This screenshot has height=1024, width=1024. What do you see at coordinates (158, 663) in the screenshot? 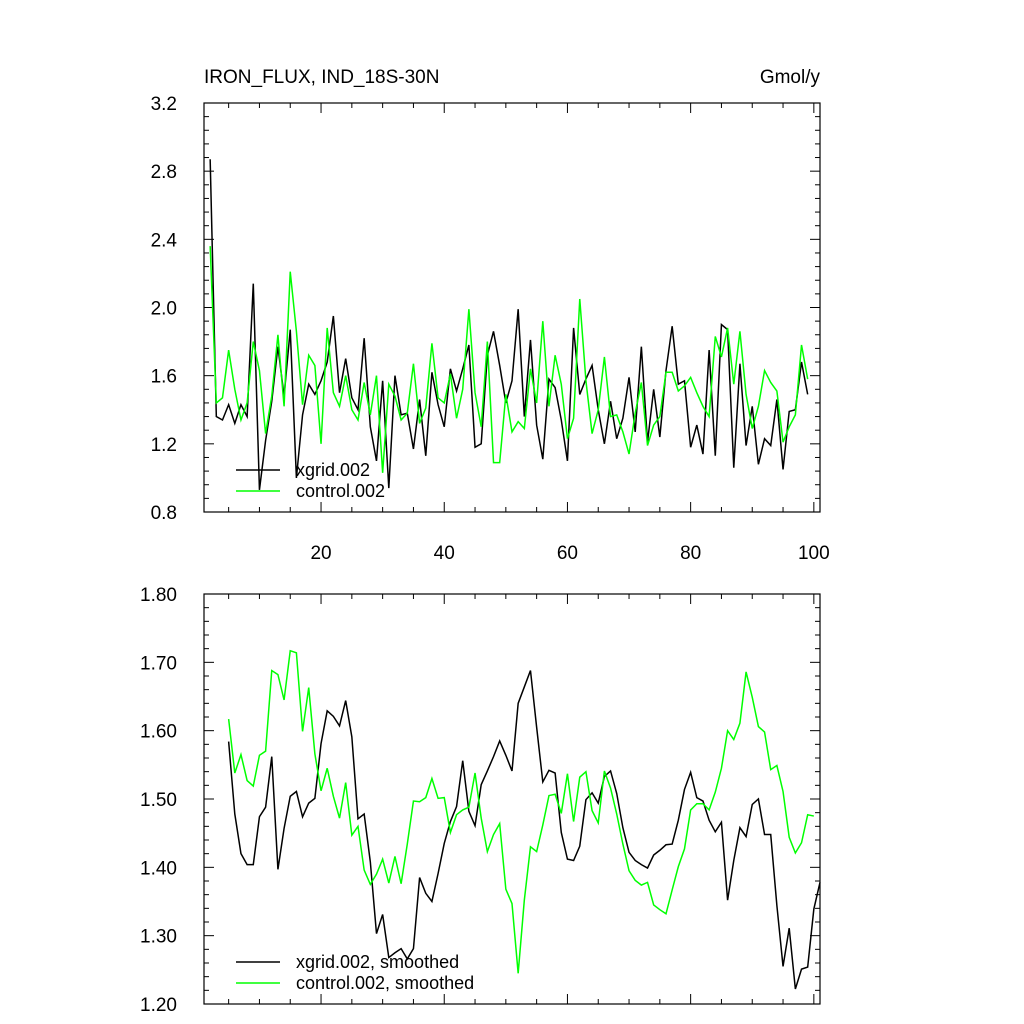
I see `y-tick-label: 1.70` at bounding box center [158, 663].